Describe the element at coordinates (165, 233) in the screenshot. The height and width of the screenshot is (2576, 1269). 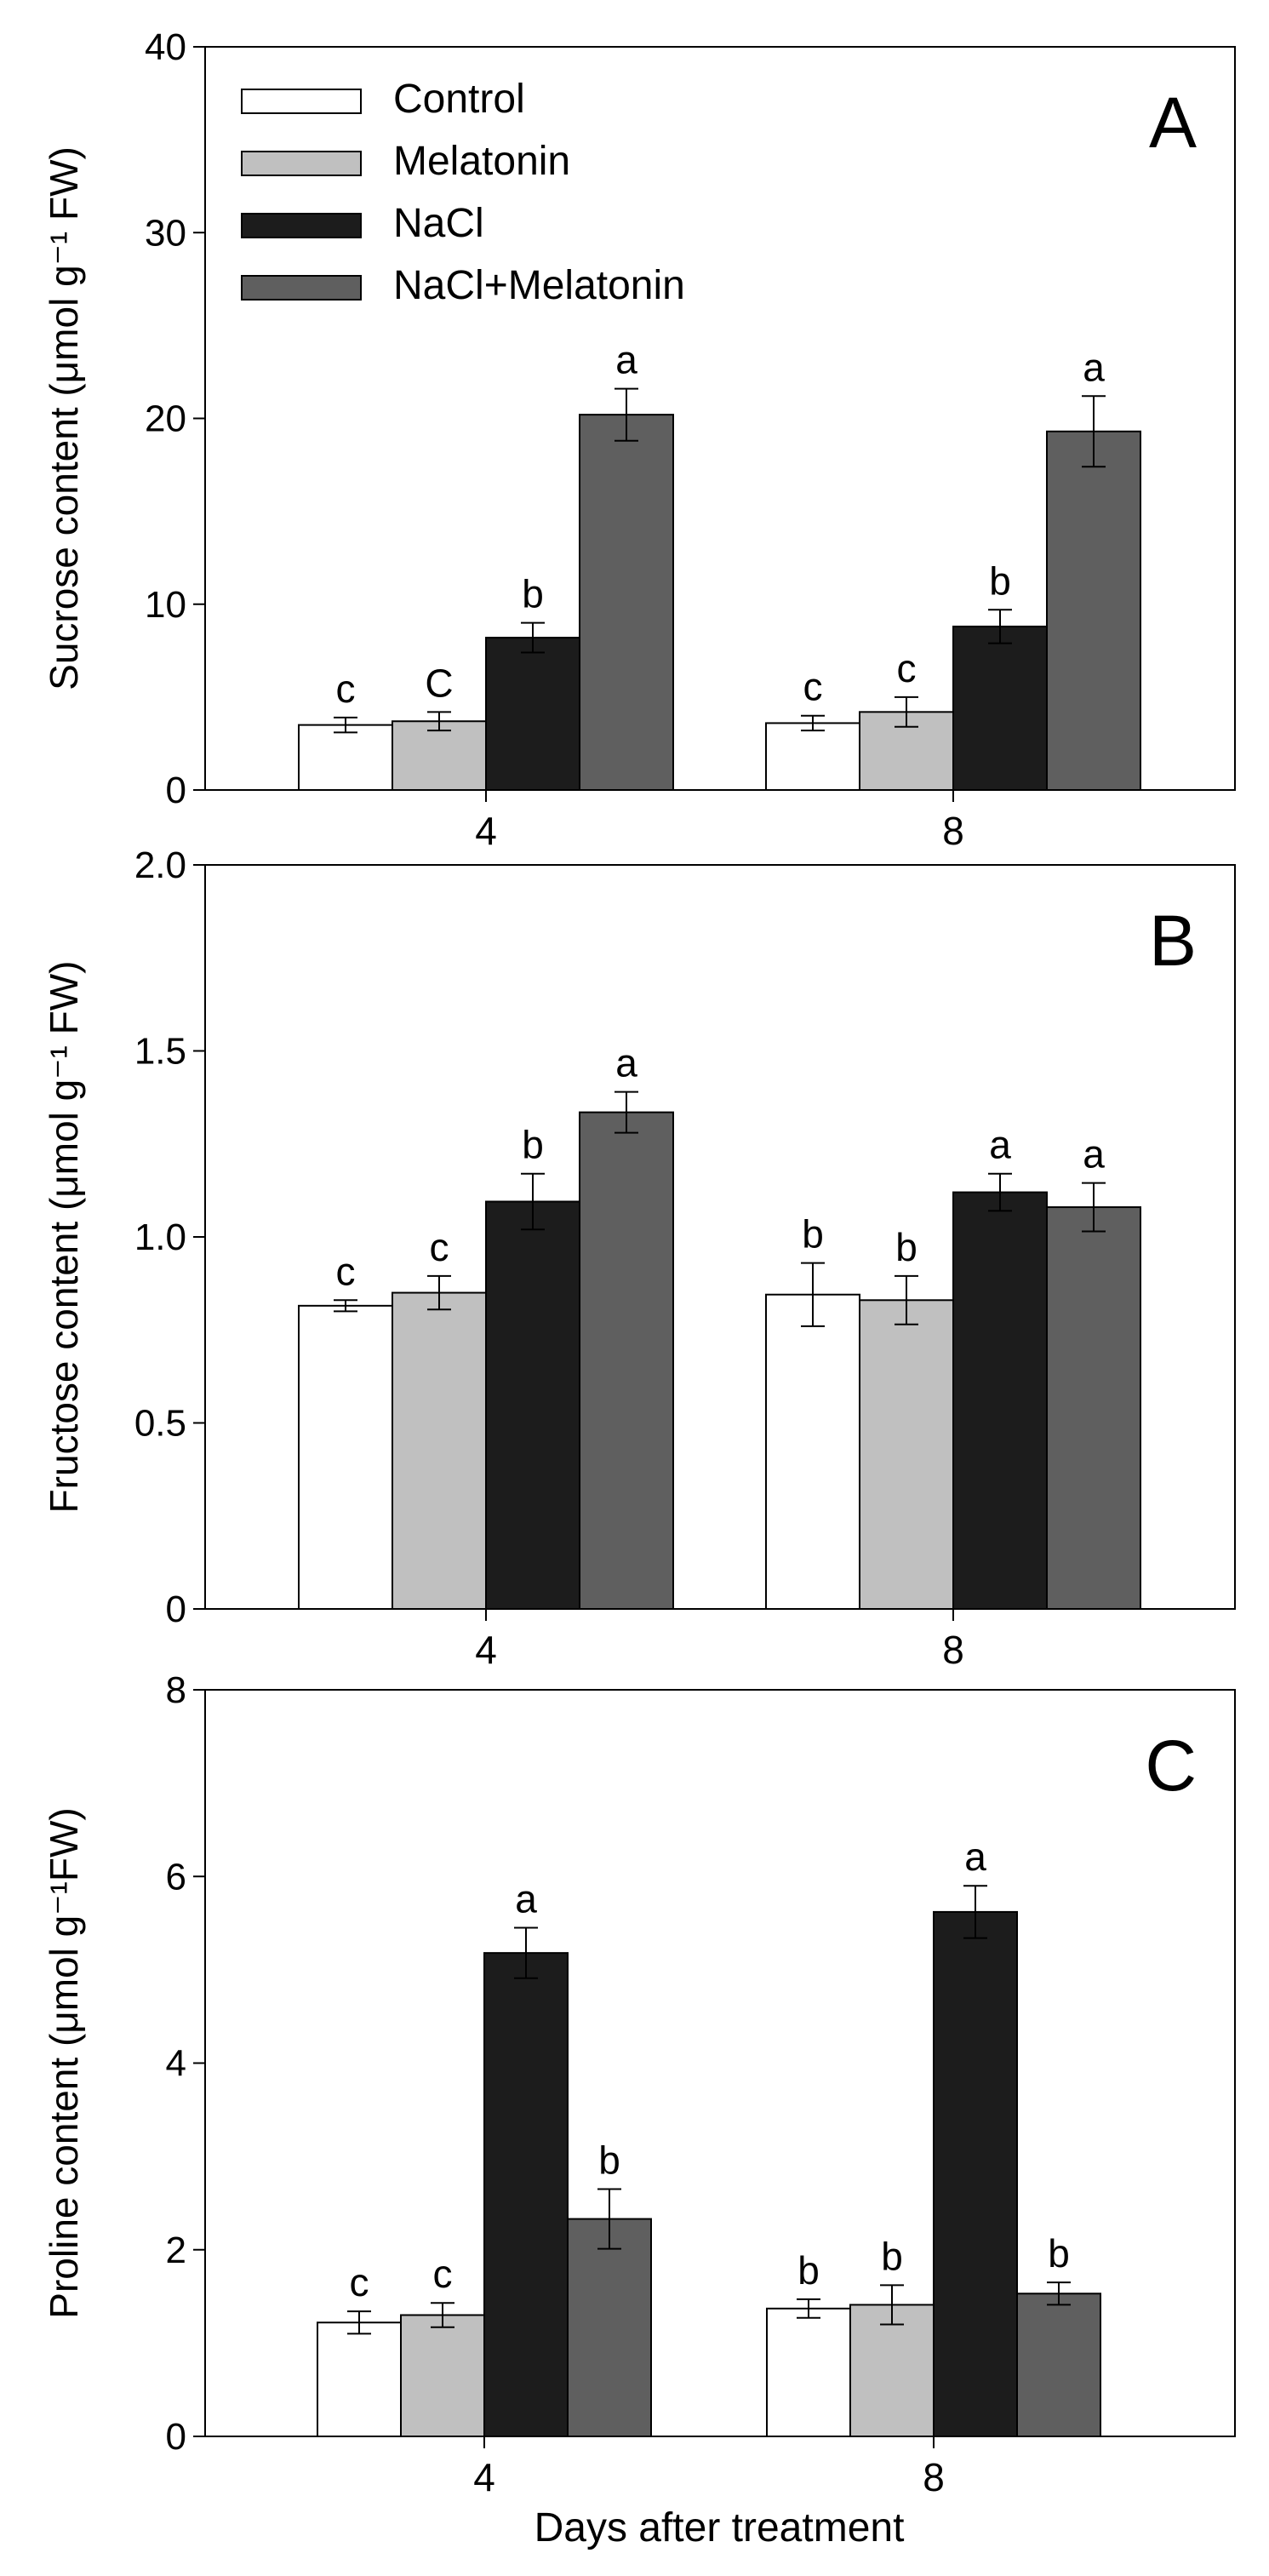
I see `y-tick-label: 30` at that location.